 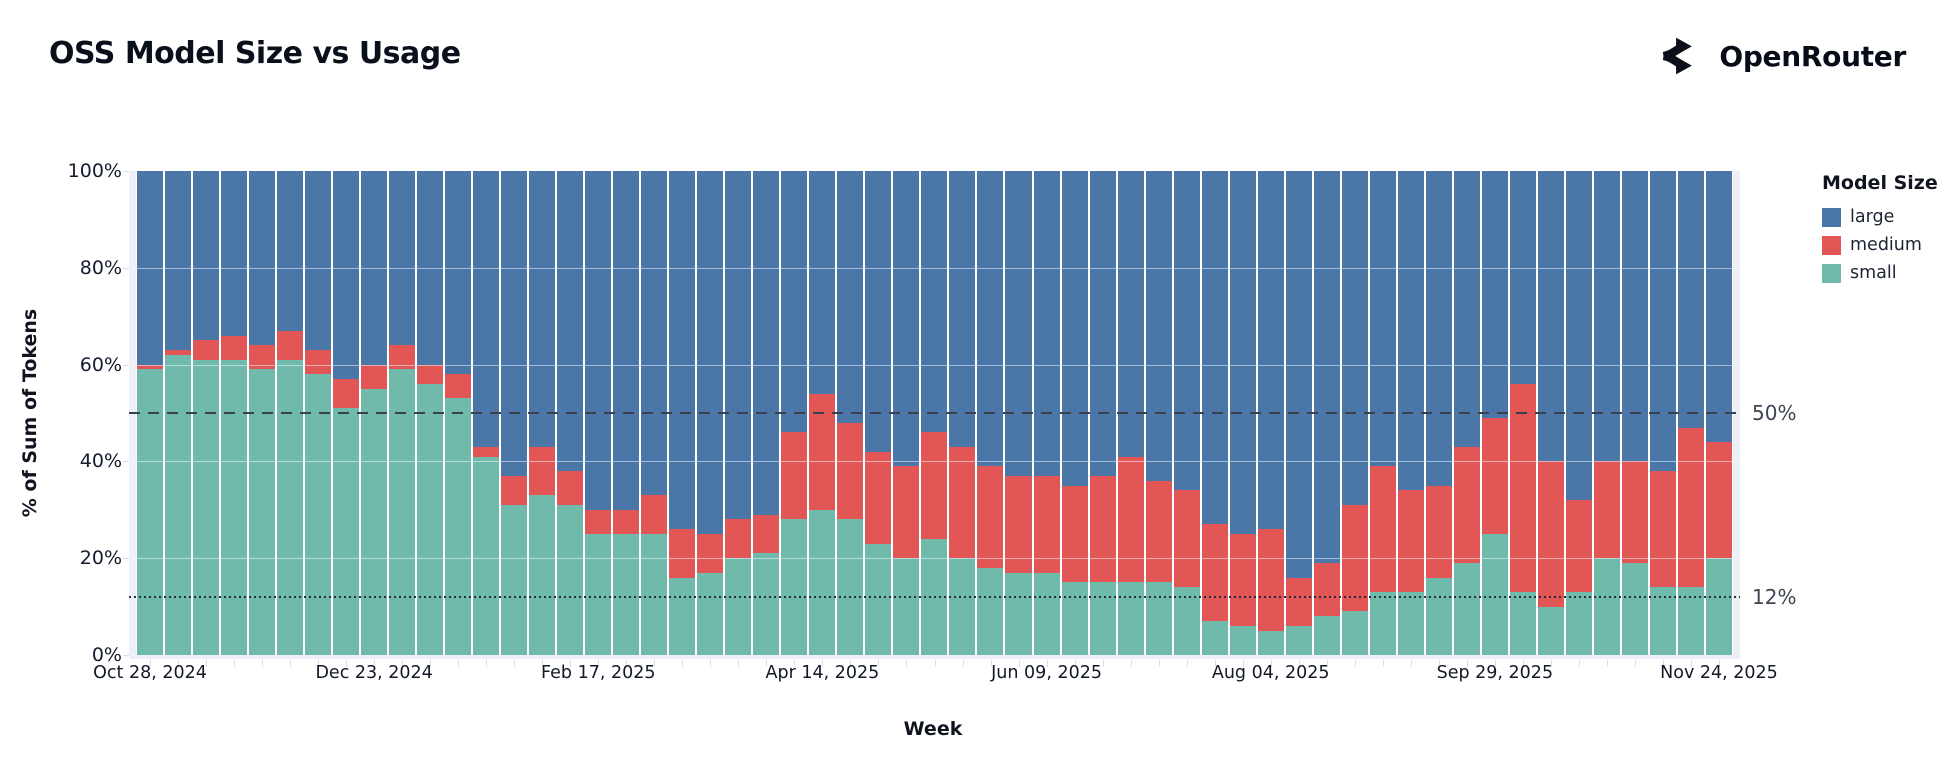 I want to click on legend-item-small: small, so click(x=1887, y=273).